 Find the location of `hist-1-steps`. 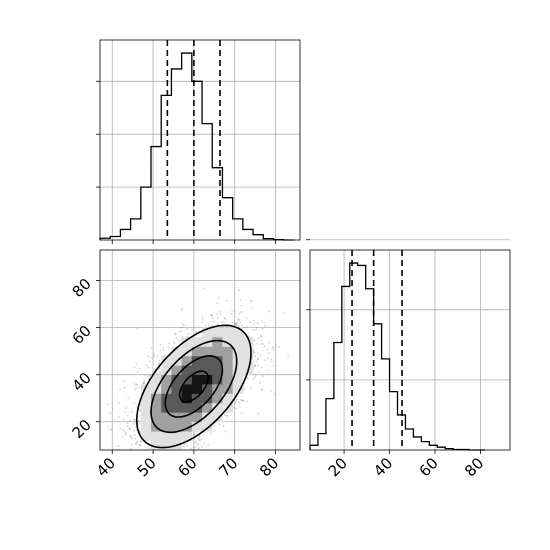

hist-1-steps is located at coordinates (397, 356).